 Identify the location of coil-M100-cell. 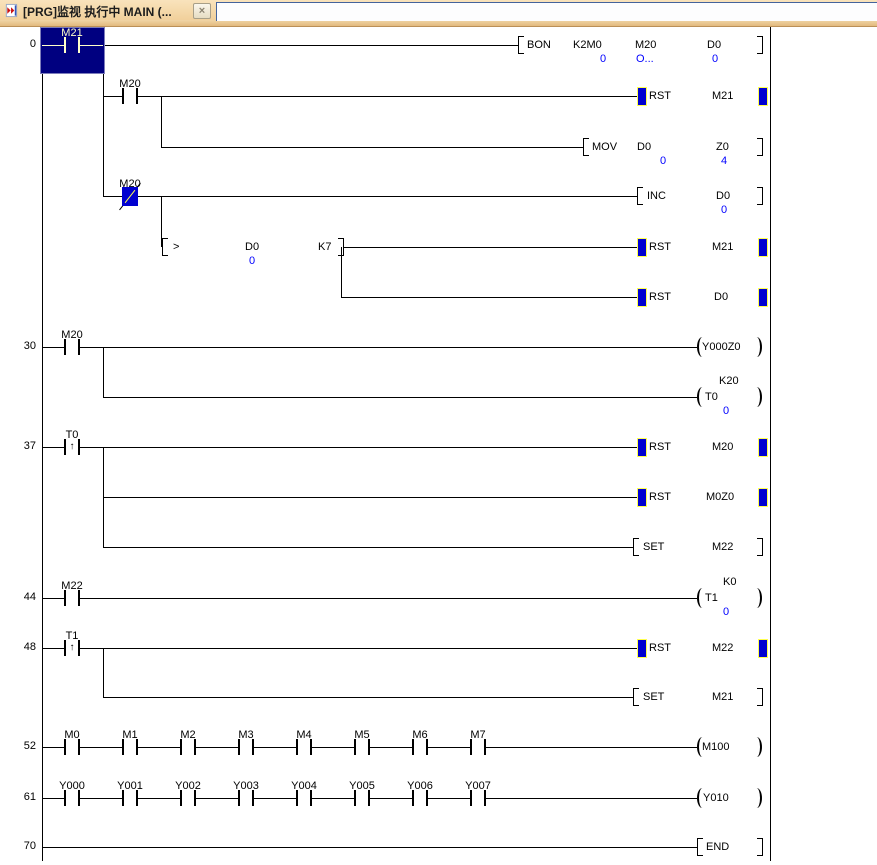
(729, 747).